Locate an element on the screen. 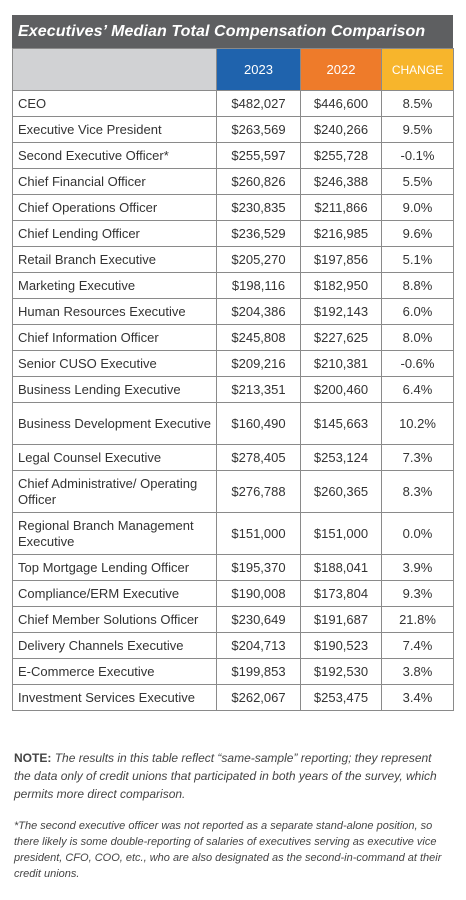 The image size is (466, 900). value-2022-cell: $253,475 is located at coordinates (341, 697).